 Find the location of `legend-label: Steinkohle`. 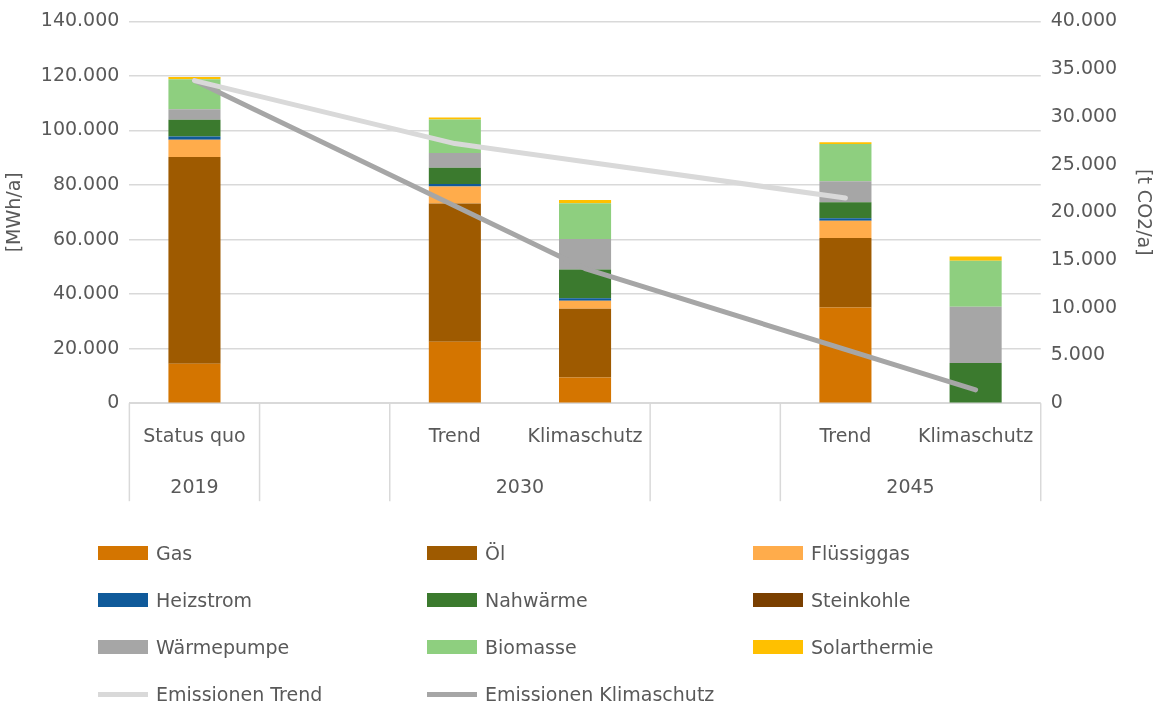

legend-label: Steinkohle is located at coordinates (861, 600).